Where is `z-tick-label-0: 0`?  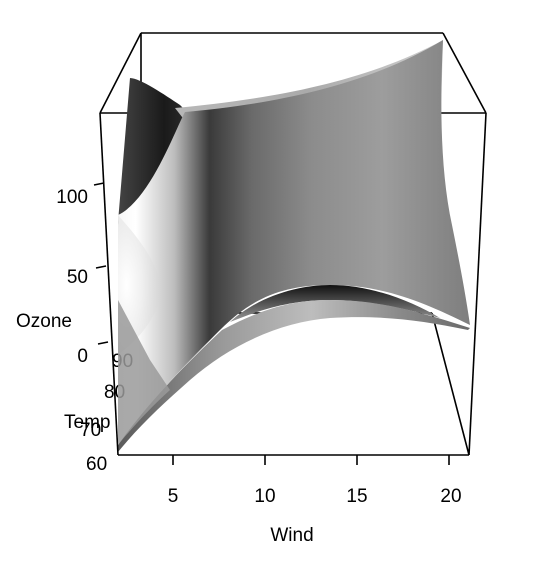 z-tick-label-0: 0 is located at coordinates (82, 356).